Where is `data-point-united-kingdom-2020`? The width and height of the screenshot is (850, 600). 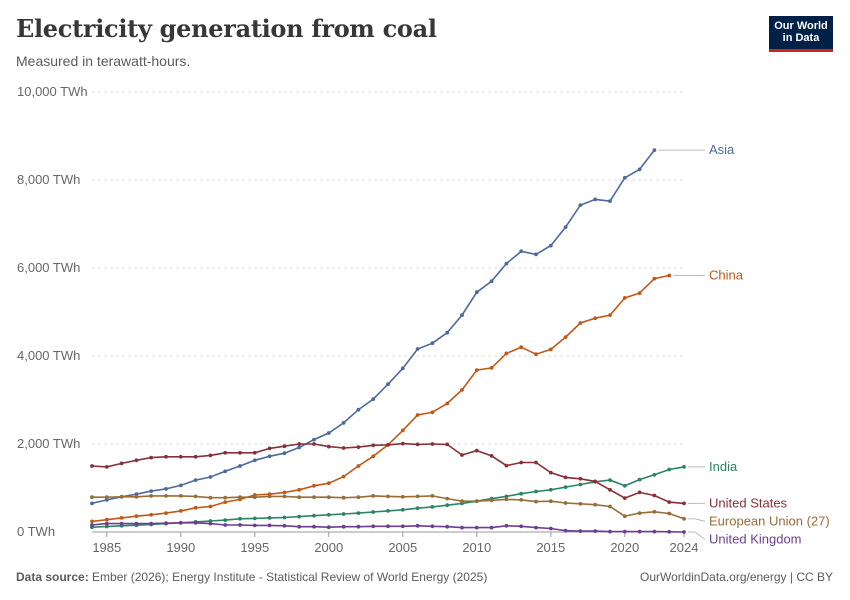 data-point-united-kingdom-2020 is located at coordinates (624, 531).